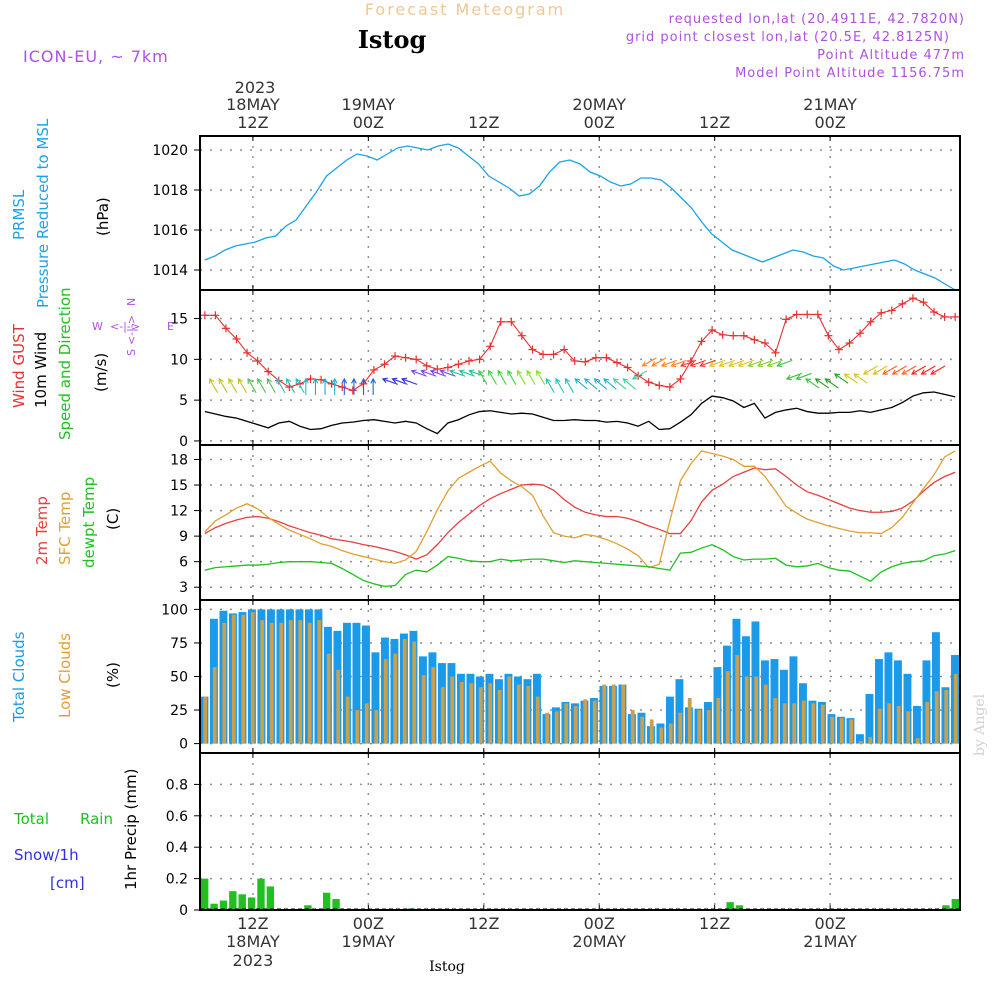 The height and width of the screenshot is (1000, 1000). I want to click on precip-ytick-label: 0.2, so click(177, 880).